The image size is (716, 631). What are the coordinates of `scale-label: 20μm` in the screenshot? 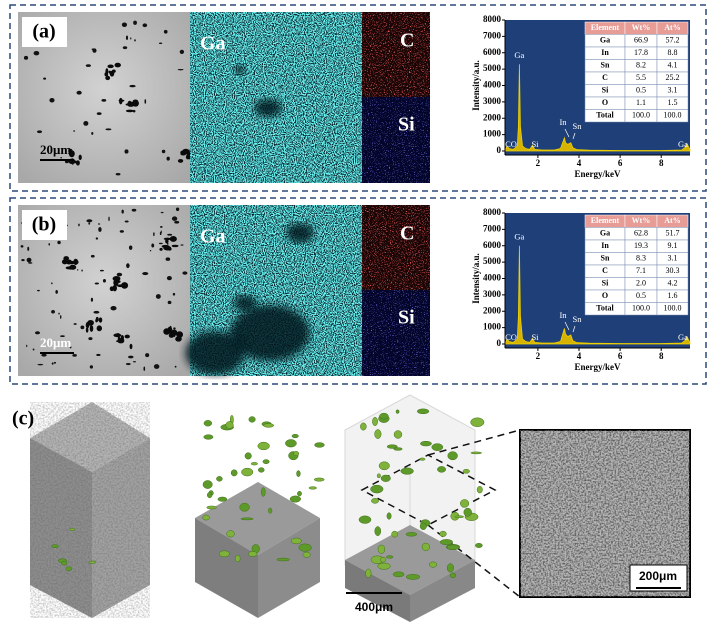 It's located at (55, 149).